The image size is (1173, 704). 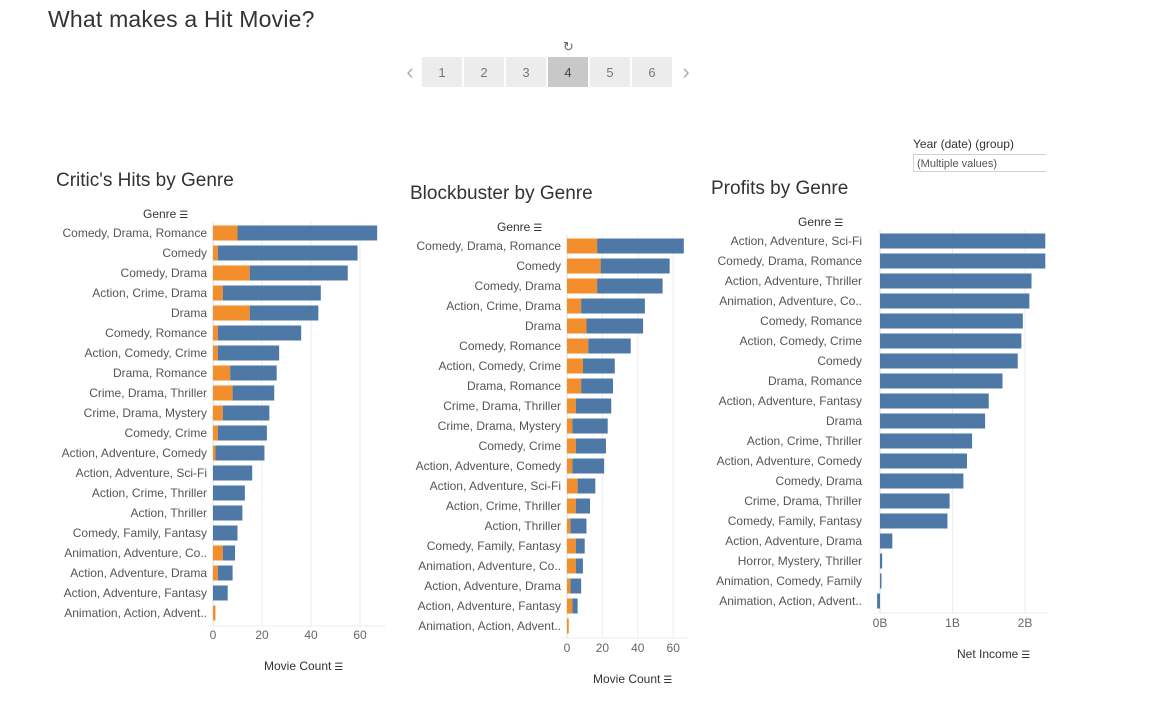 I want to click on story-point-3: 3, so click(x=526, y=72).